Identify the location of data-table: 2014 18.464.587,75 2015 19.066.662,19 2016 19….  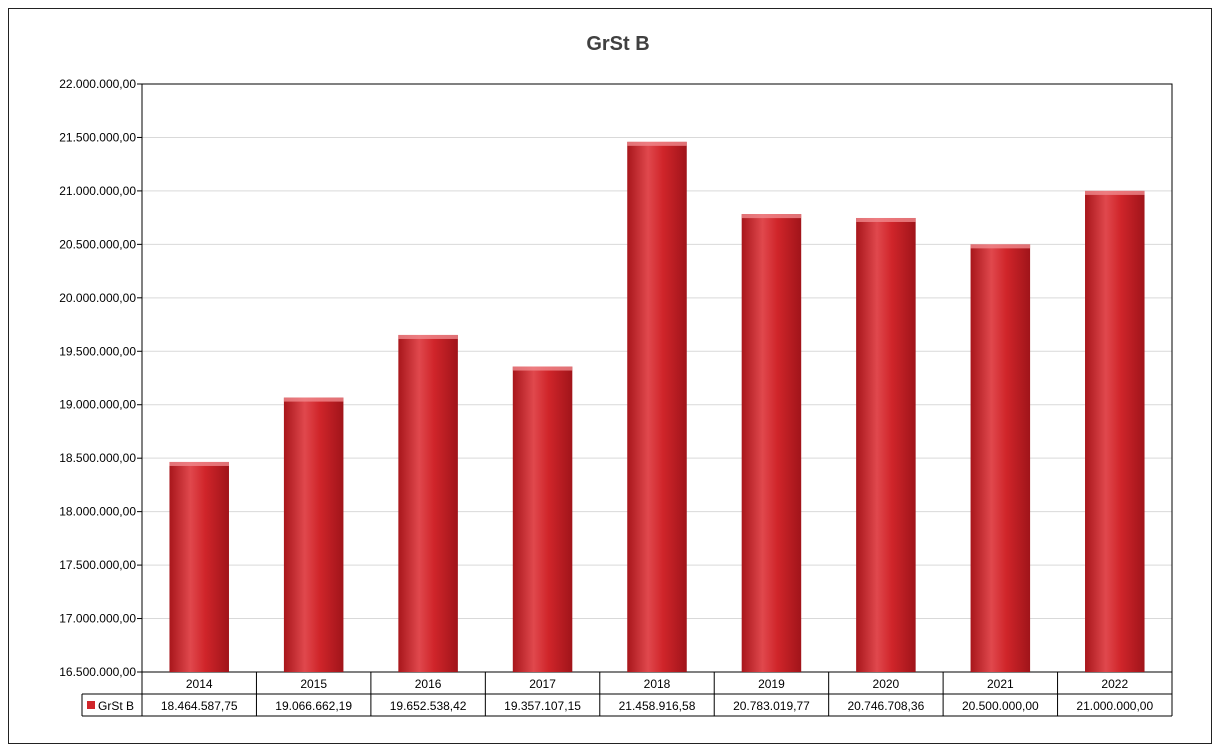
(627, 694).